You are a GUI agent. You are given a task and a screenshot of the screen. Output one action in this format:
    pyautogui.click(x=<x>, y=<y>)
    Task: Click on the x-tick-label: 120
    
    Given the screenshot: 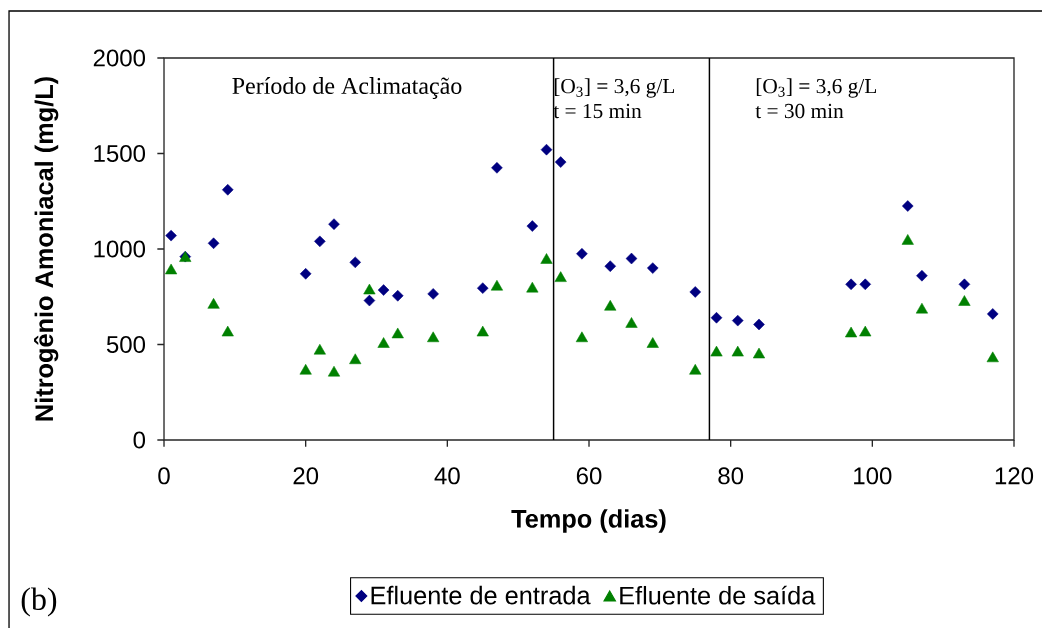 What is the action you would take?
    pyautogui.click(x=1014, y=476)
    